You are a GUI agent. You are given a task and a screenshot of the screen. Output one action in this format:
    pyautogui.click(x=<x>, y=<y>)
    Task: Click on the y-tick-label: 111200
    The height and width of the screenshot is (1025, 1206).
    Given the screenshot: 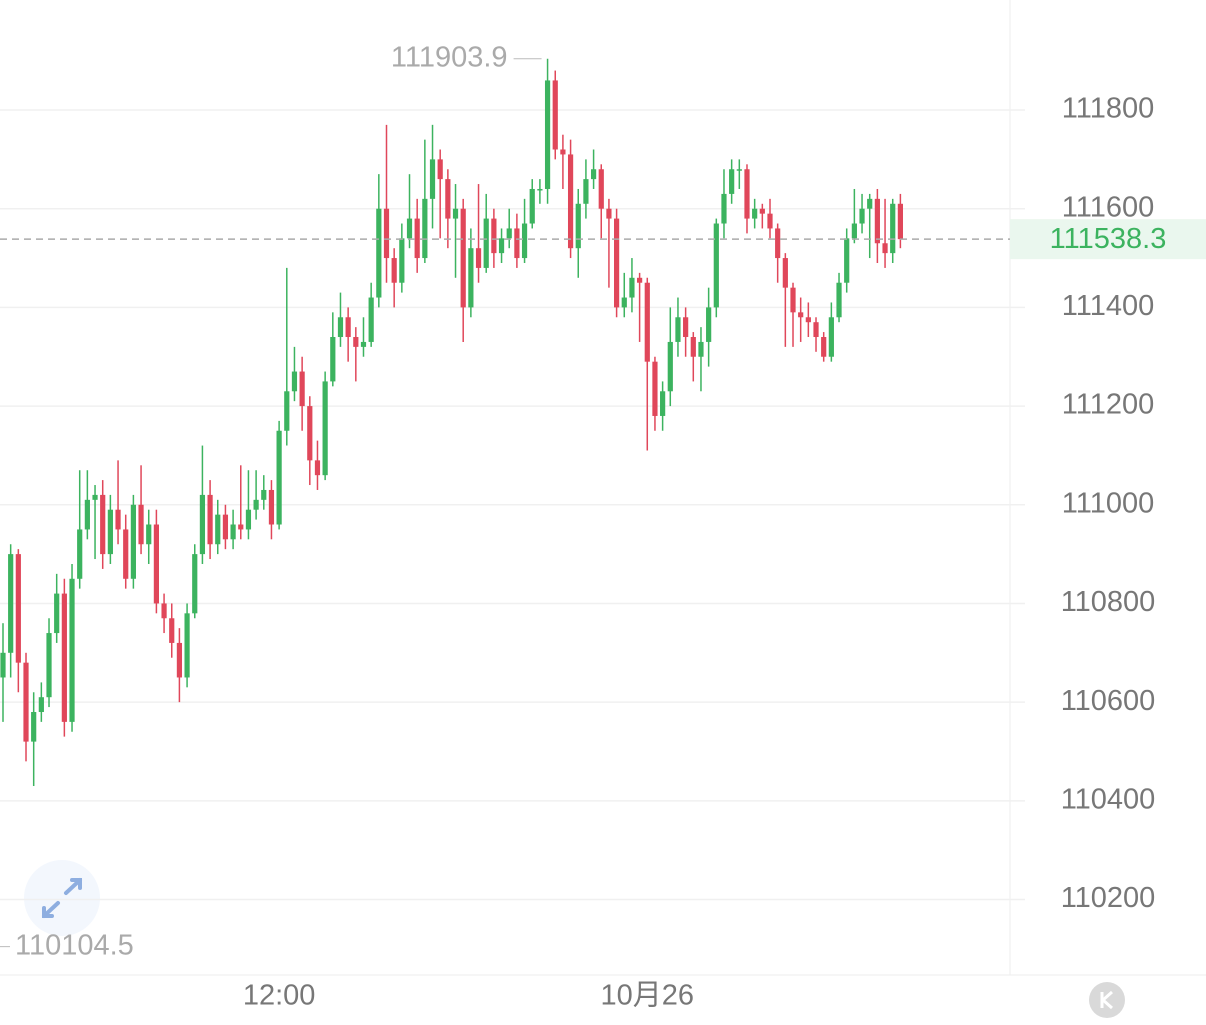 What is the action you would take?
    pyautogui.click(x=1108, y=405)
    